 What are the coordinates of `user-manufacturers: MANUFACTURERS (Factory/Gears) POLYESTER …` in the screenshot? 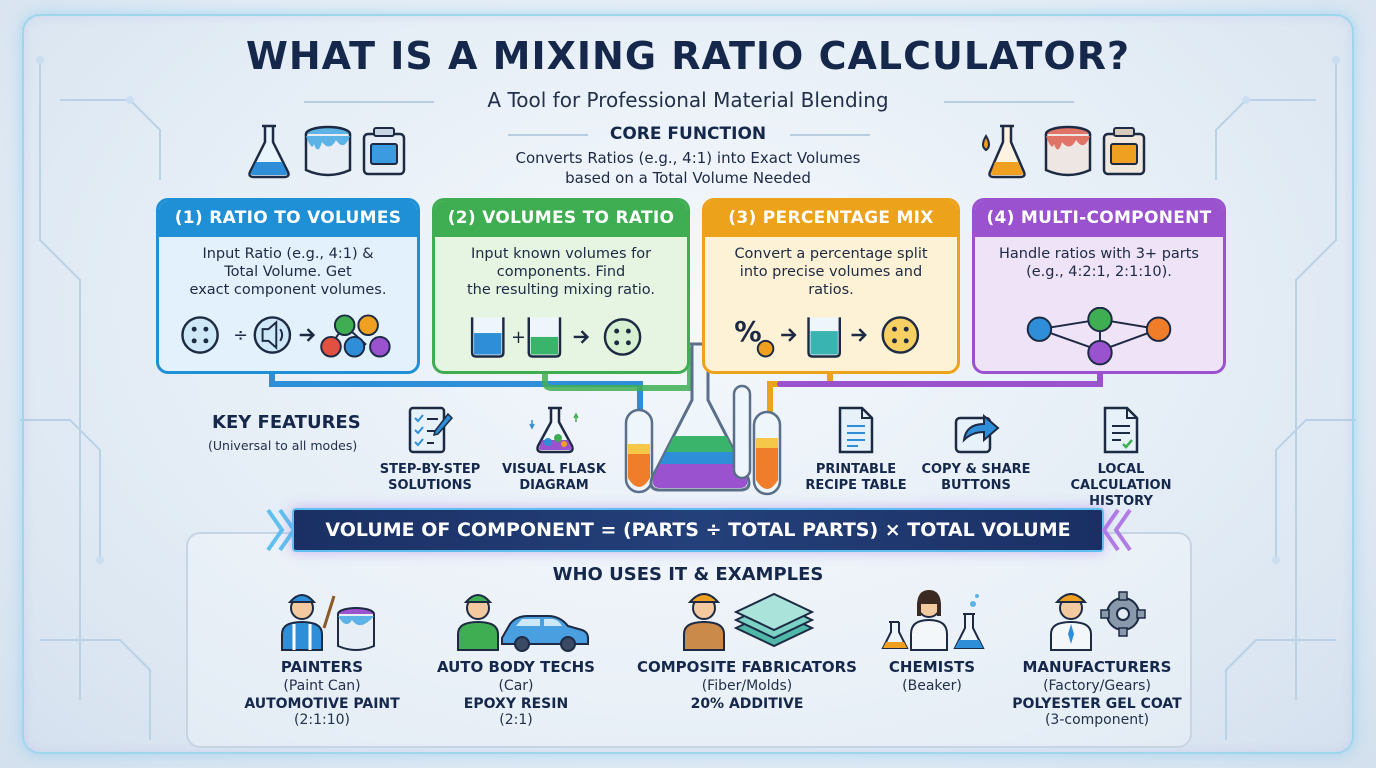 It's located at (1097, 658).